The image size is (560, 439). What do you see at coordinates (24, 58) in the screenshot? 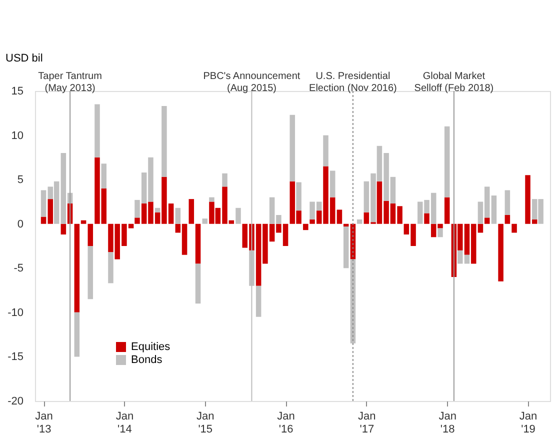
I see `y-axis-title: USD bil` at bounding box center [24, 58].